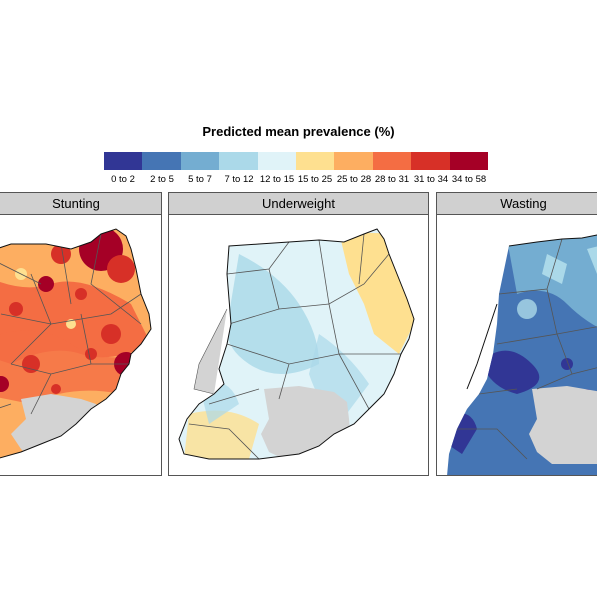 This screenshot has height=597, width=597. Describe the element at coordinates (392, 179) in the screenshot. I see `legend-label: 28 to 31` at that location.